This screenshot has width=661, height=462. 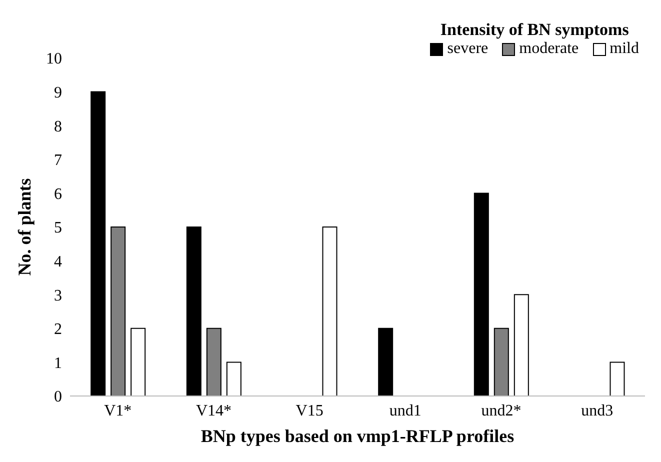 I want to click on y-tick-label: 3, so click(x=58, y=295).